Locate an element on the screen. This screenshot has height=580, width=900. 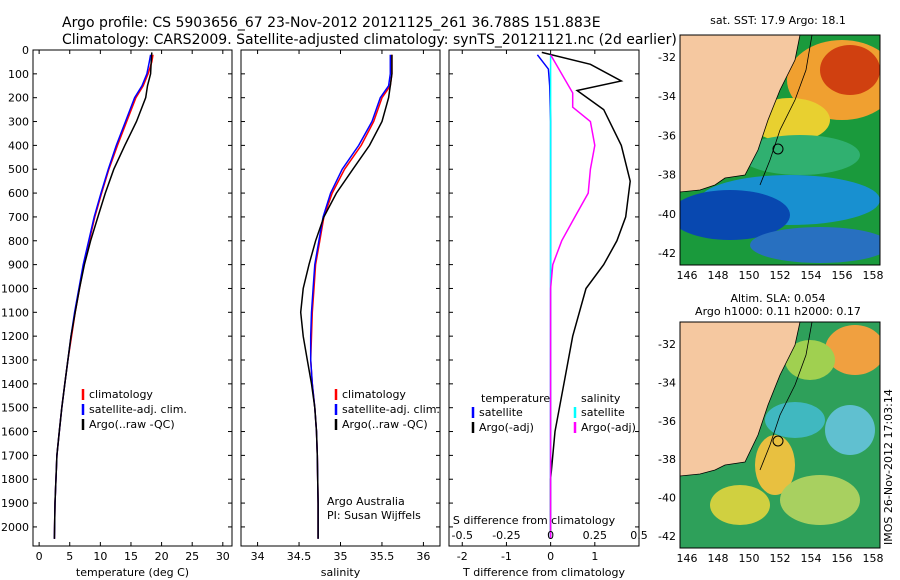
s-difference-tick-label: -0.5 is located at coordinates (462, 535).